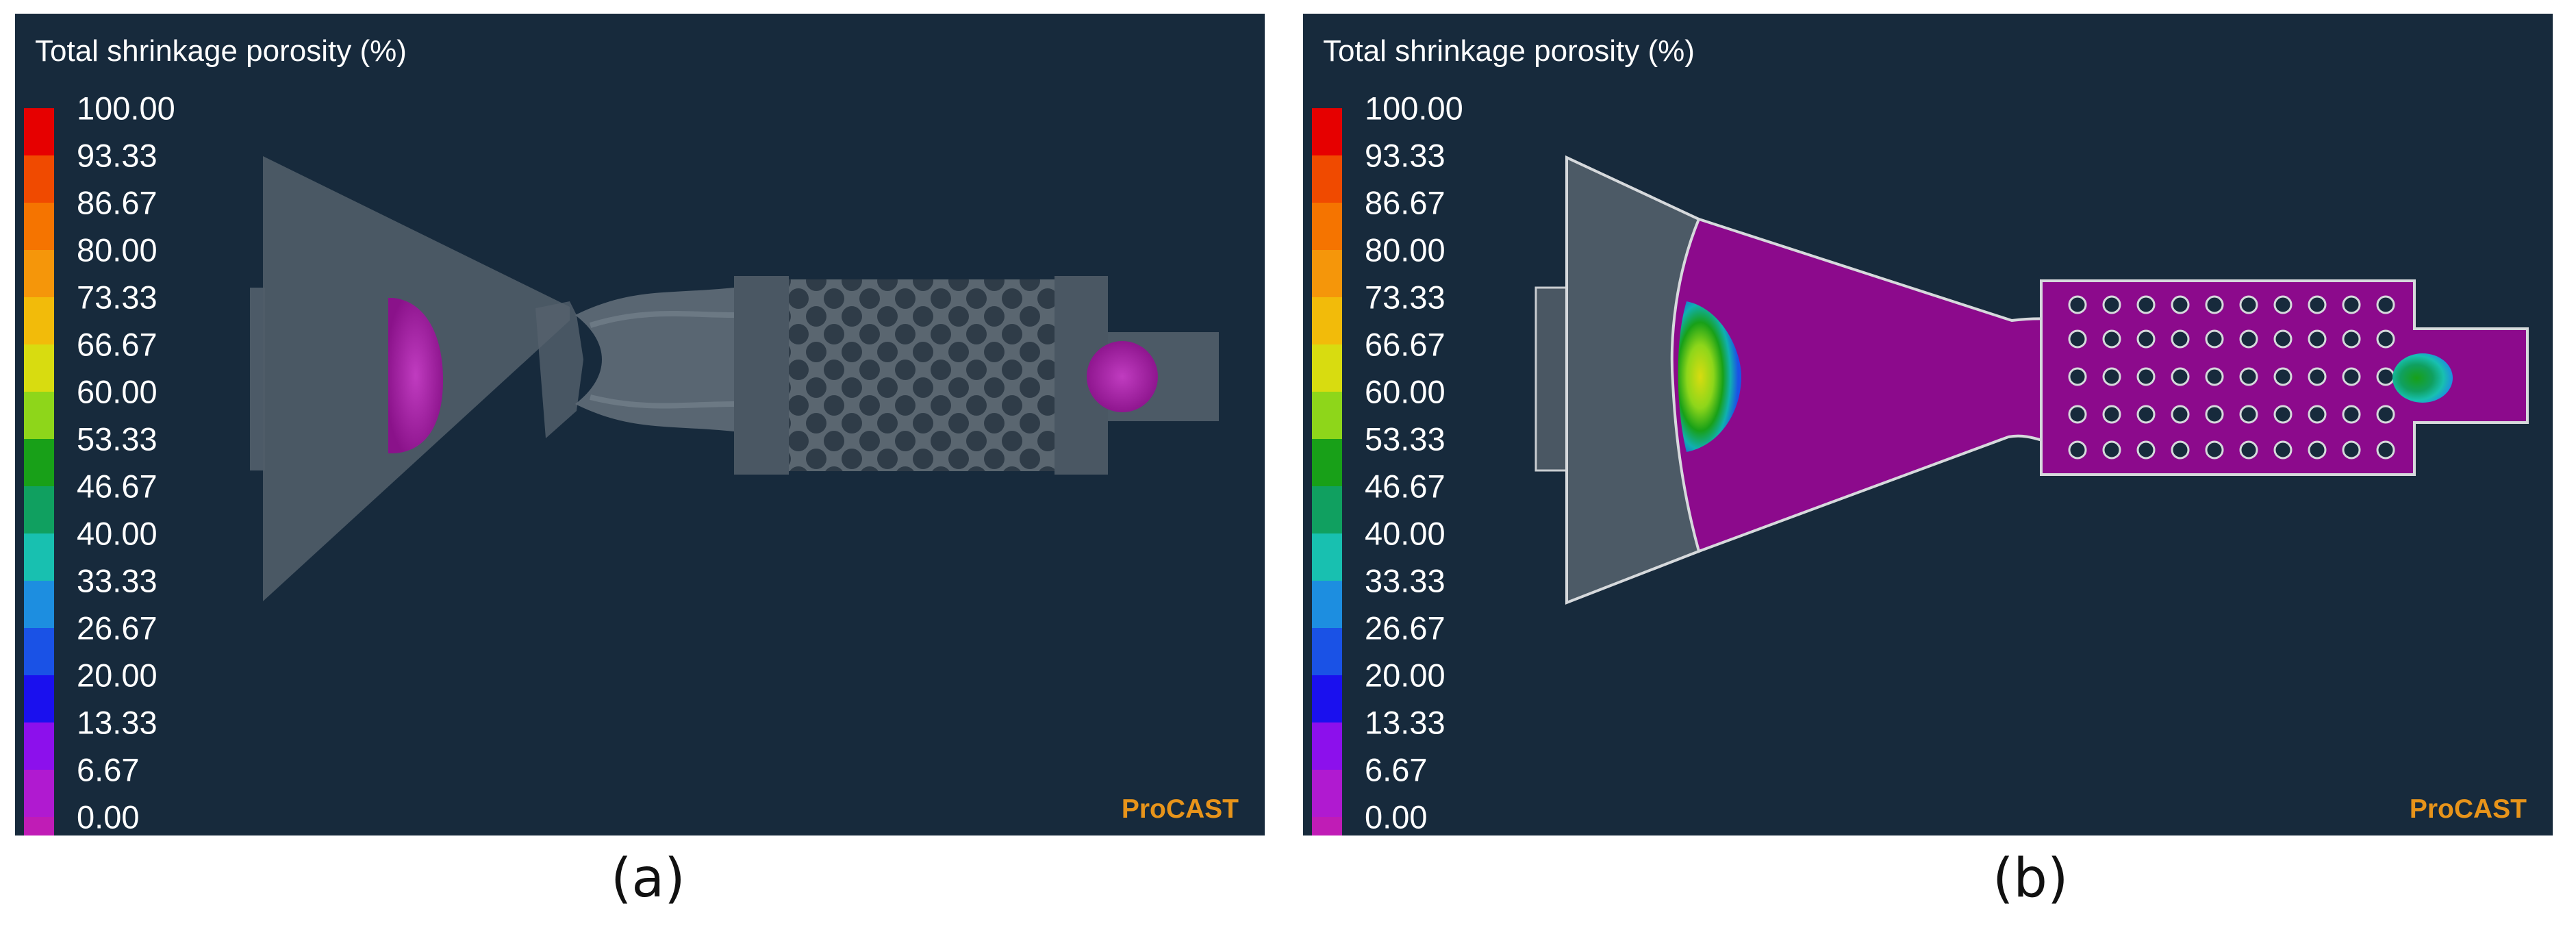 This screenshot has width=2576, height=930. What do you see at coordinates (2422, 378) in the screenshot?
I see `hotspot-outlet` at bounding box center [2422, 378].